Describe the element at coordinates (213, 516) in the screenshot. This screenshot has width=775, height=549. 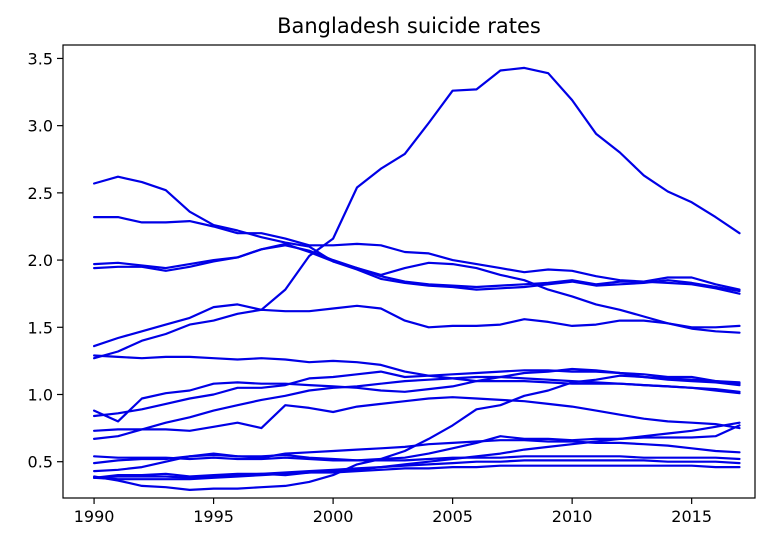
I see `x-tick-label: 1995` at that location.